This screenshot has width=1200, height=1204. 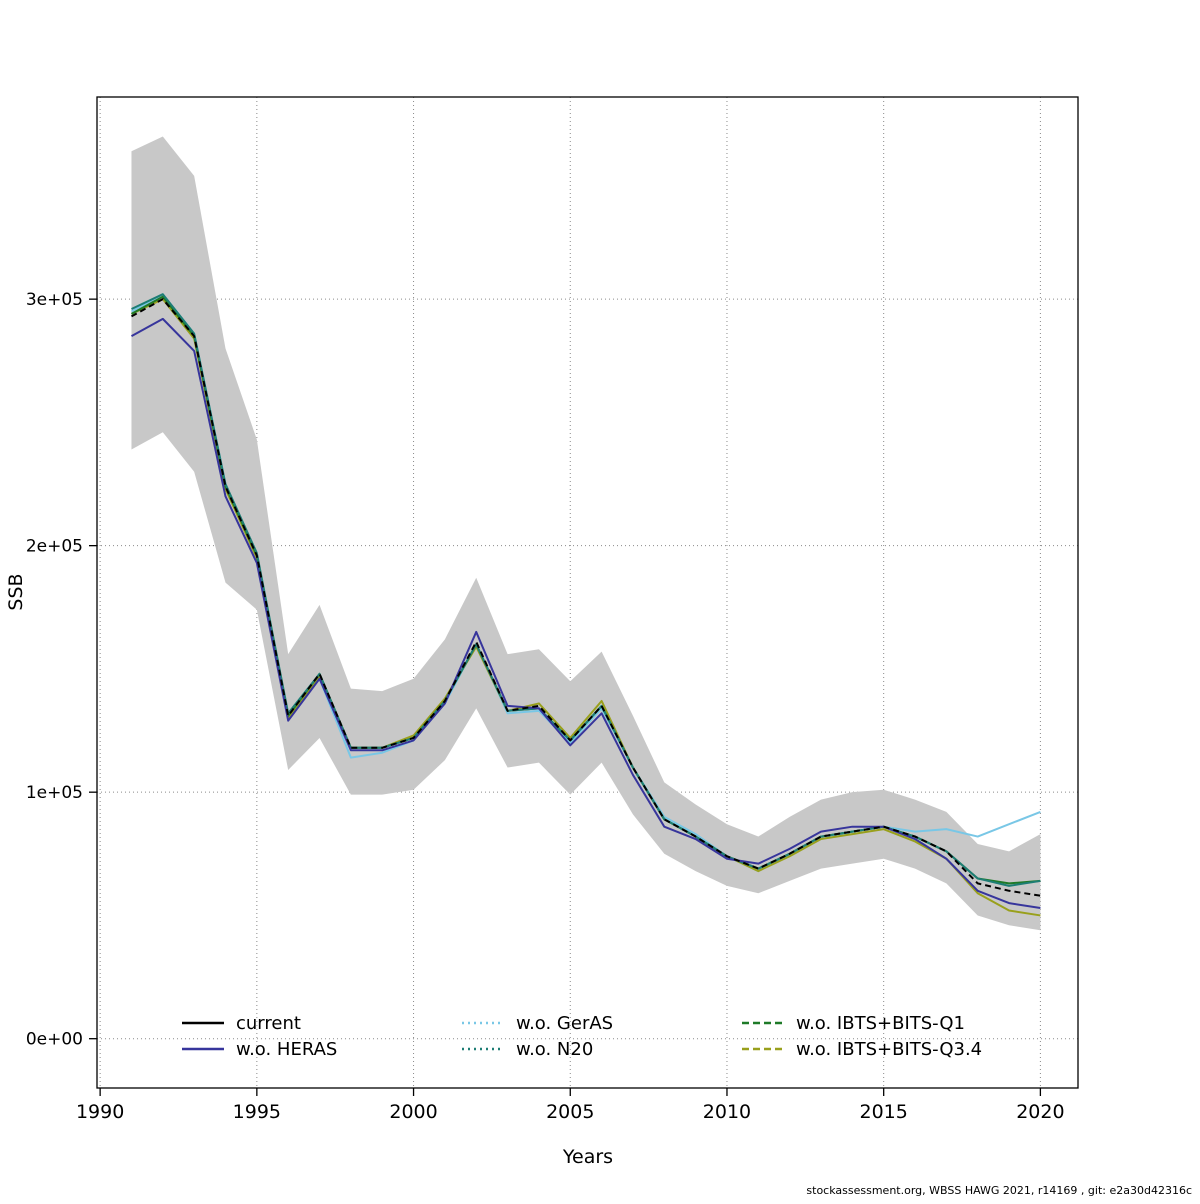 I want to click on legend-item: current, so click(x=241, y=1023).